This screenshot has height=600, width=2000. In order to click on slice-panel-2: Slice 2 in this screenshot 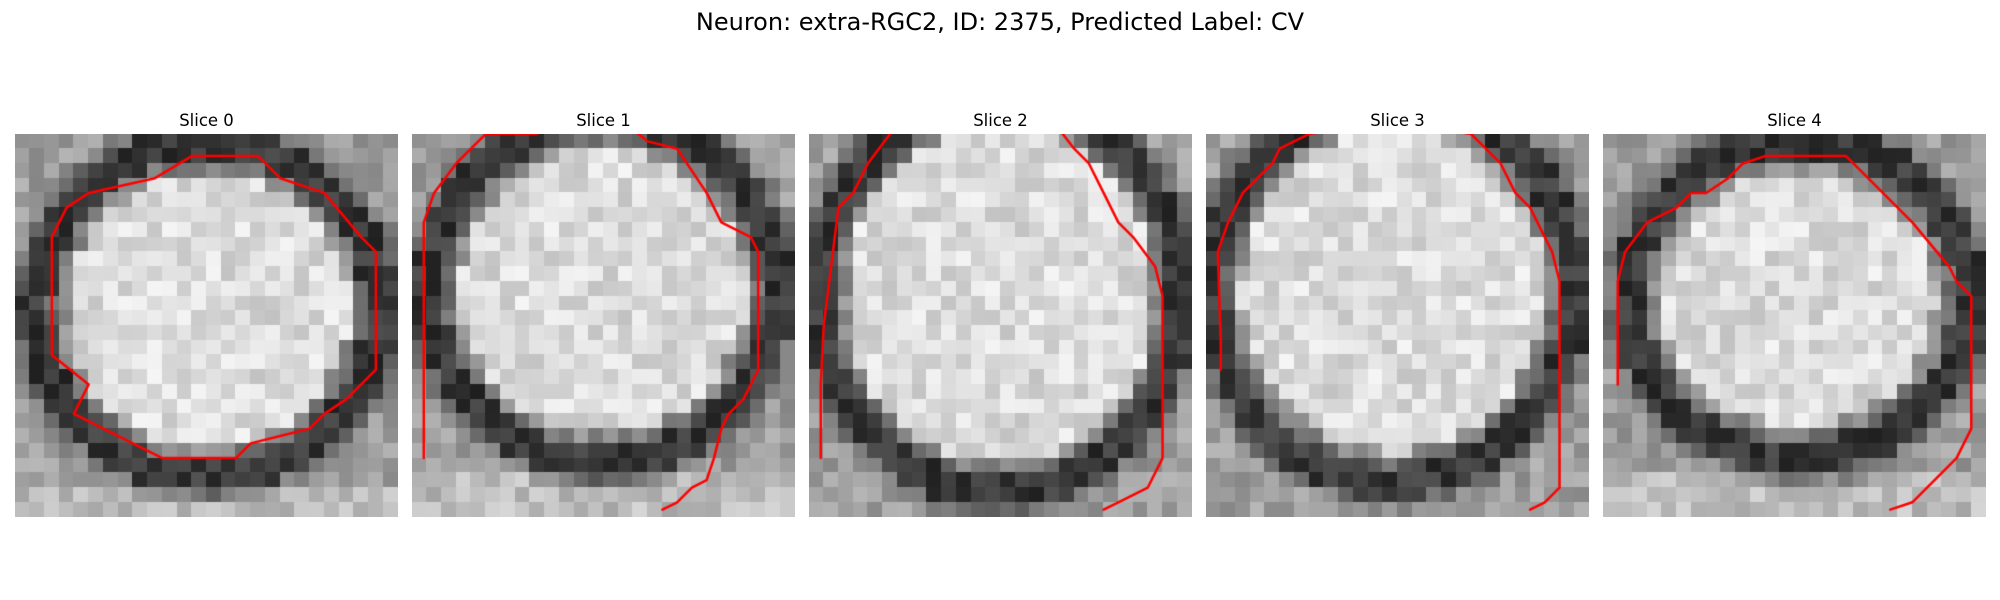, I will do `click(1000, 312)`.